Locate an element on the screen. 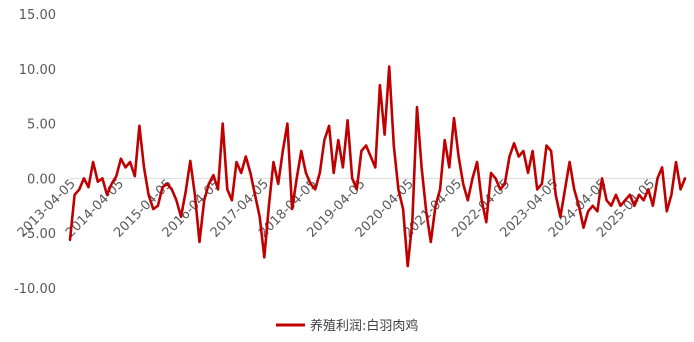 The height and width of the screenshot is (342, 694). legend-label: 养殖利润:白羽肉鸡 is located at coordinates (364, 326).